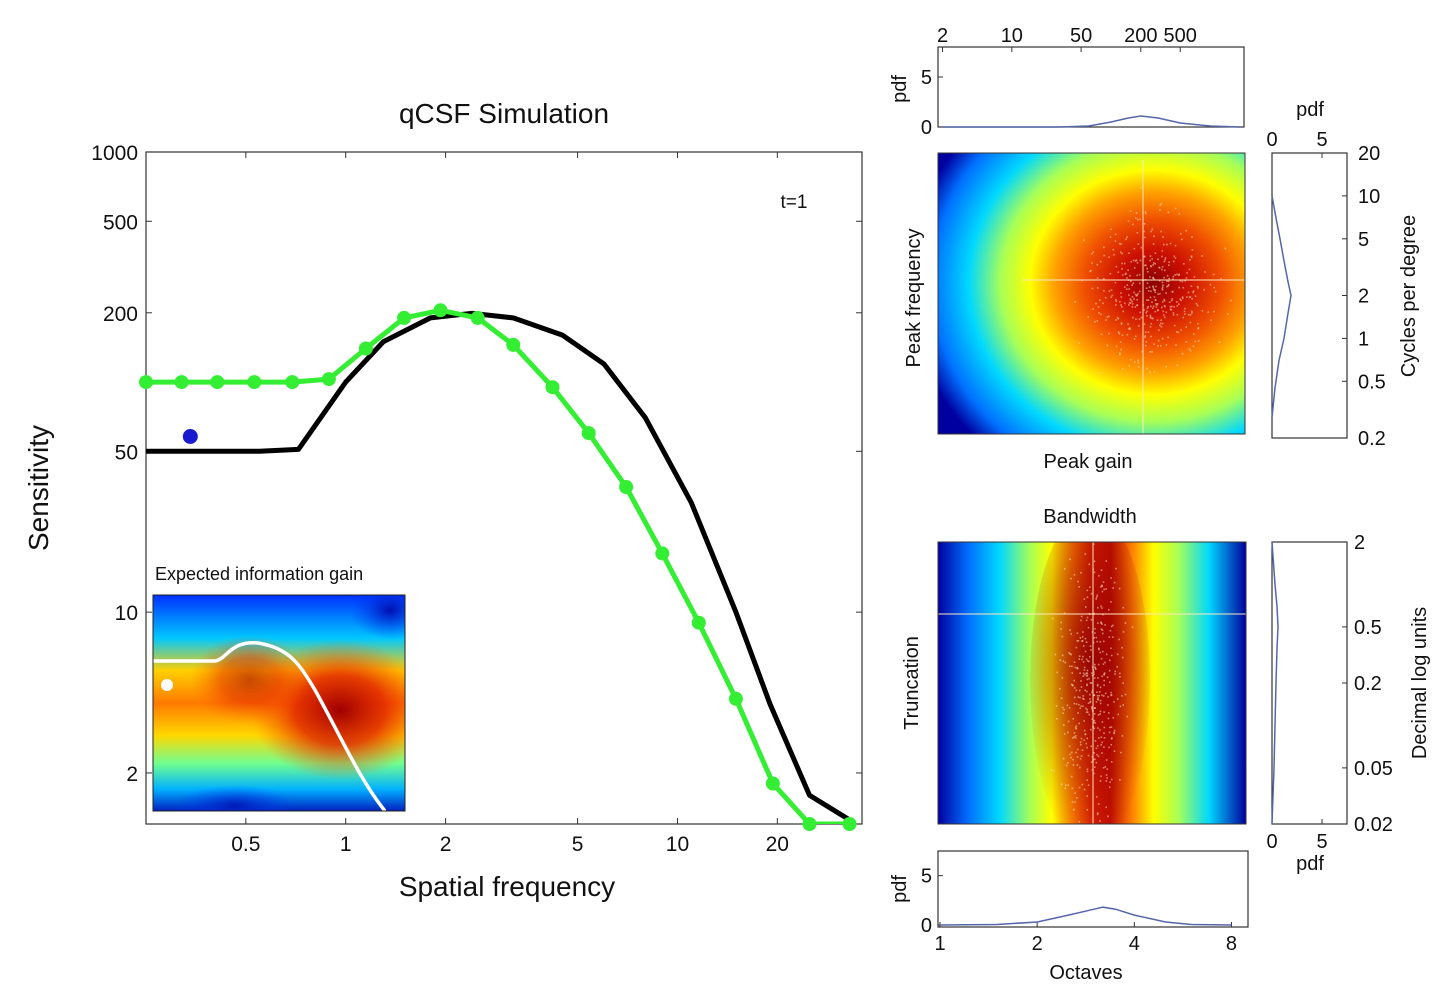  What do you see at coordinates (1089, 517) in the screenshot?
I see `bandwidth-title: Bandwidth` at bounding box center [1089, 517].